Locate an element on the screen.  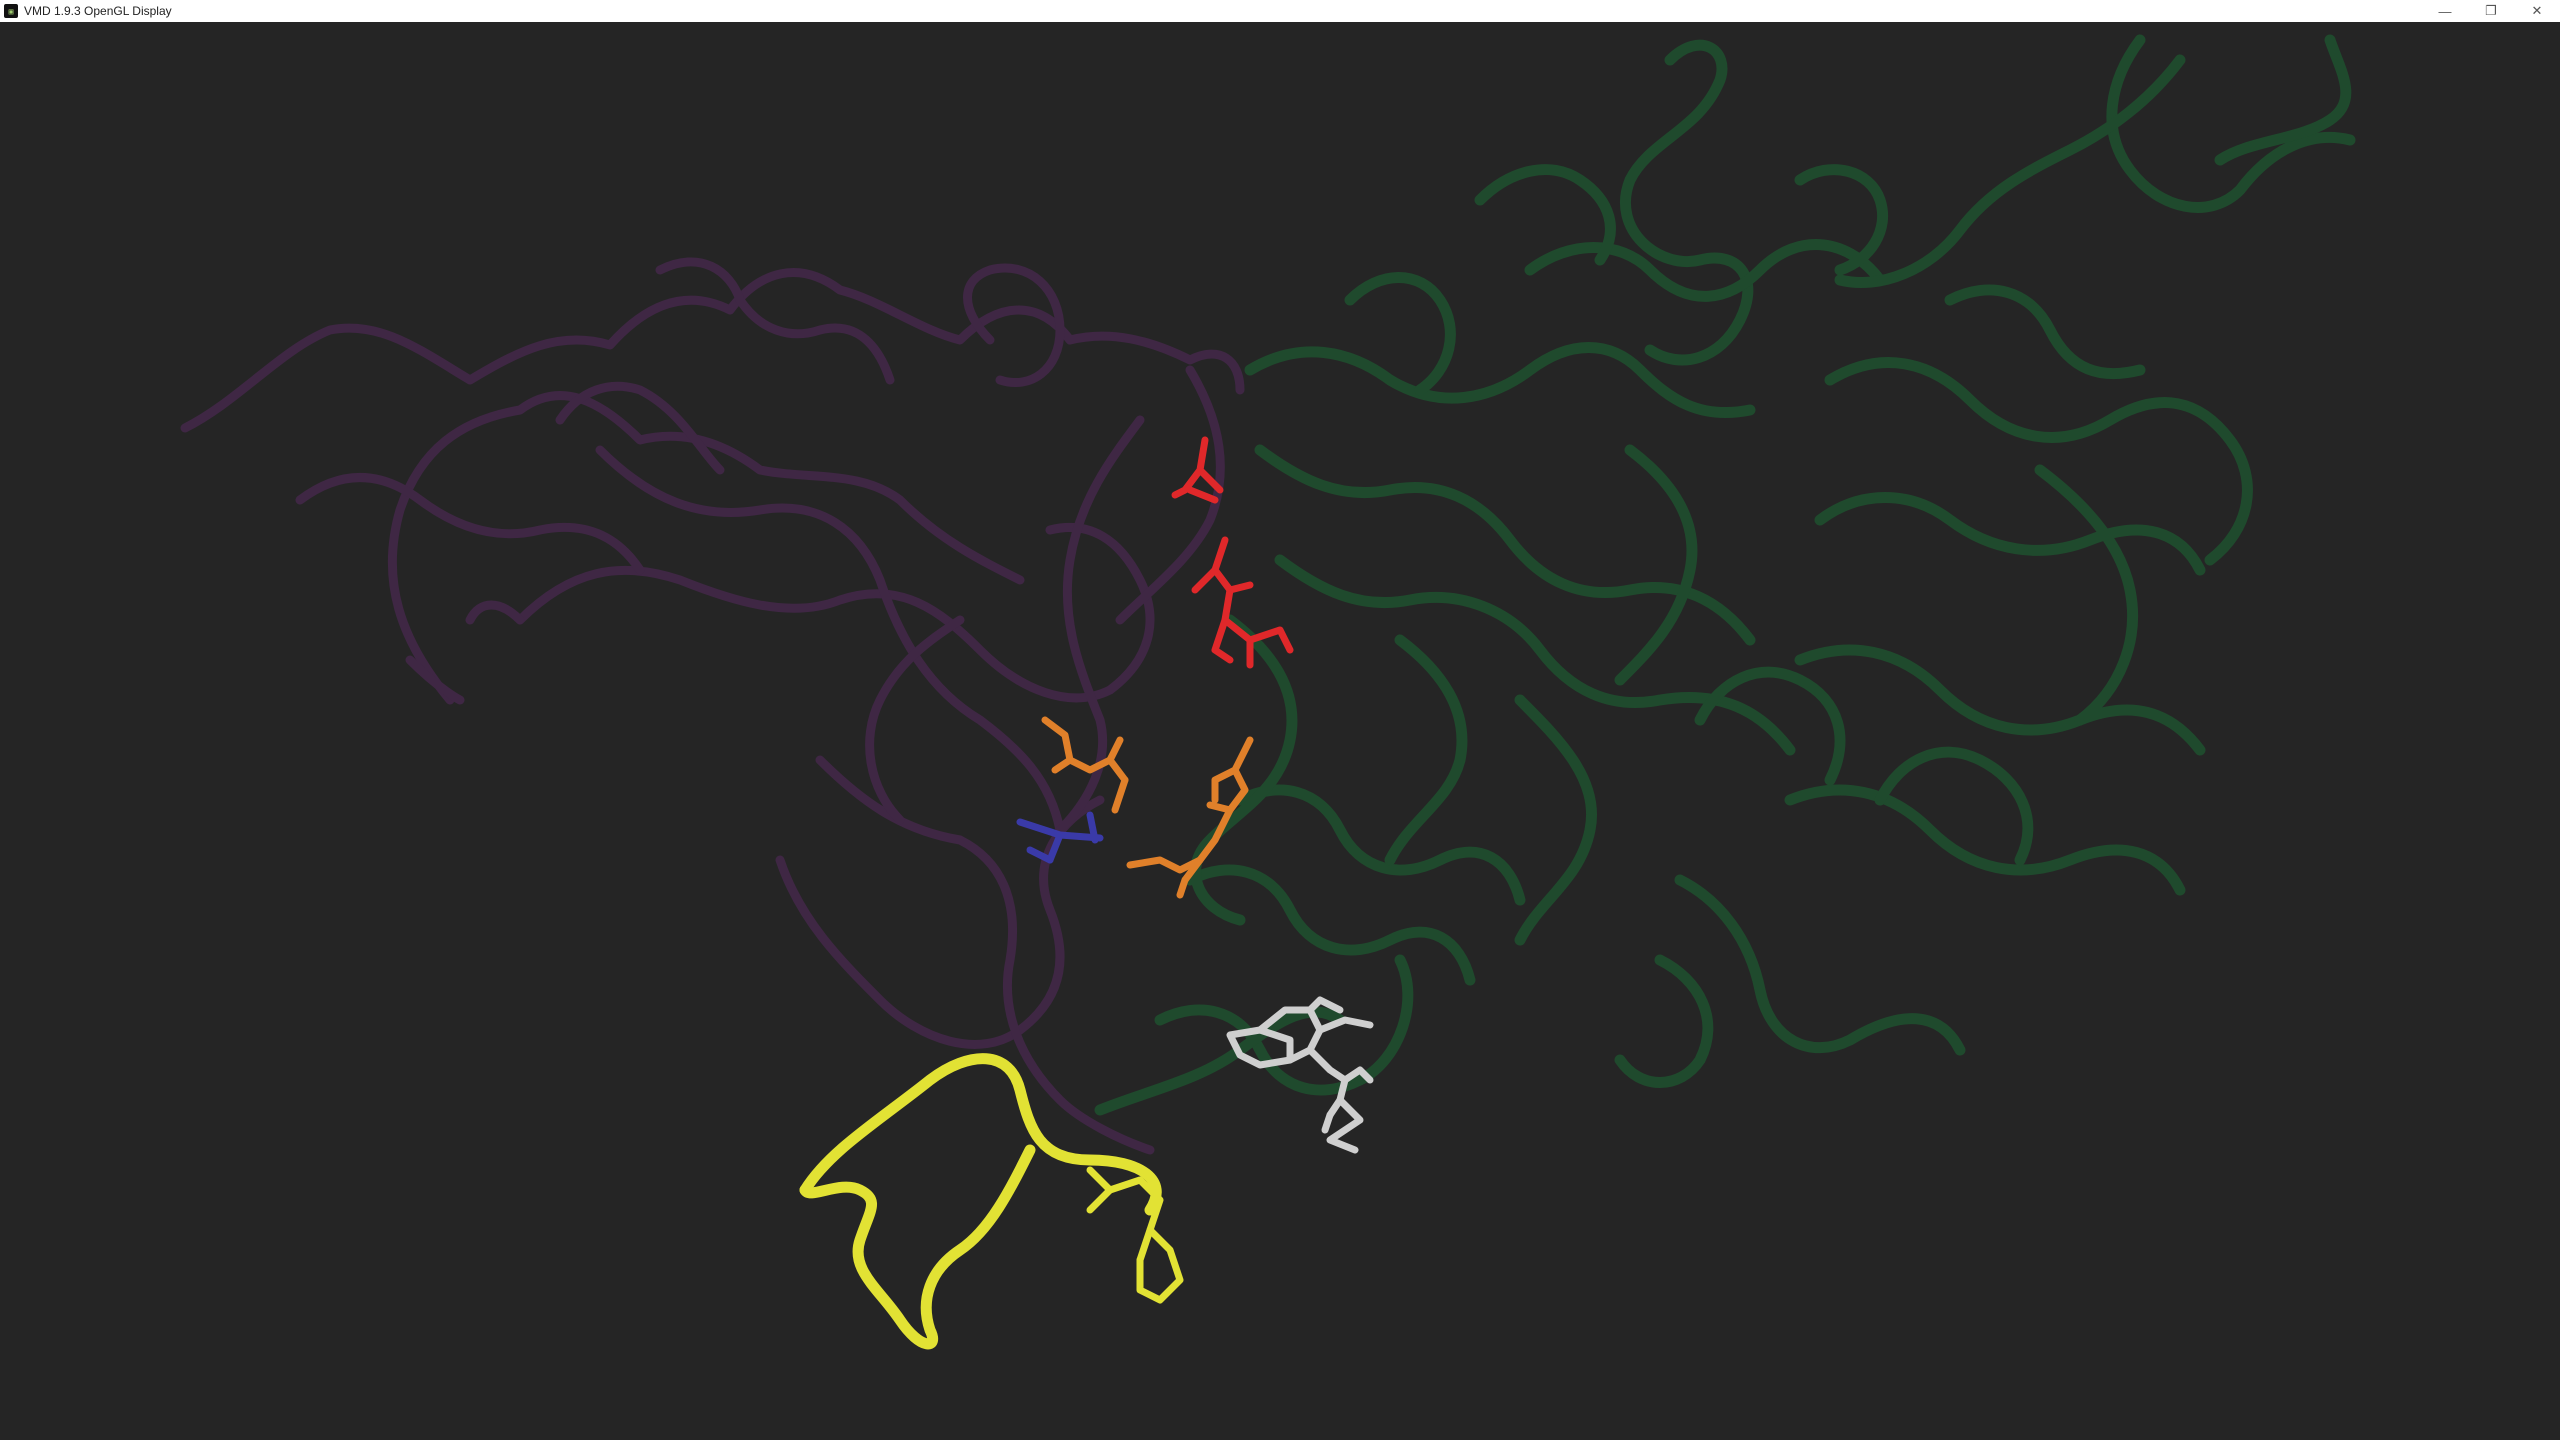
minimize-icon: — is located at coordinates (2445, 11).